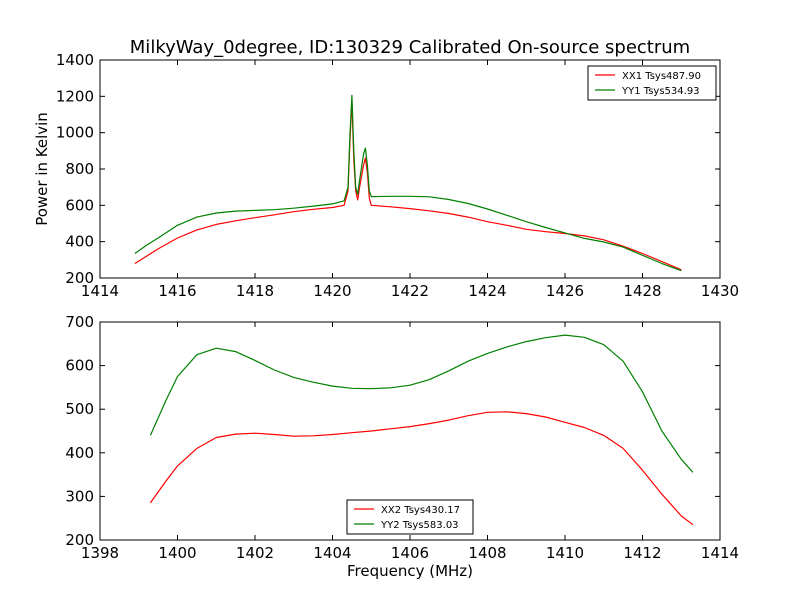 The height and width of the screenshot is (604, 800). What do you see at coordinates (79, 278) in the screenshot?
I see `top-y-tick-label: 200` at bounding box center [79, 278].